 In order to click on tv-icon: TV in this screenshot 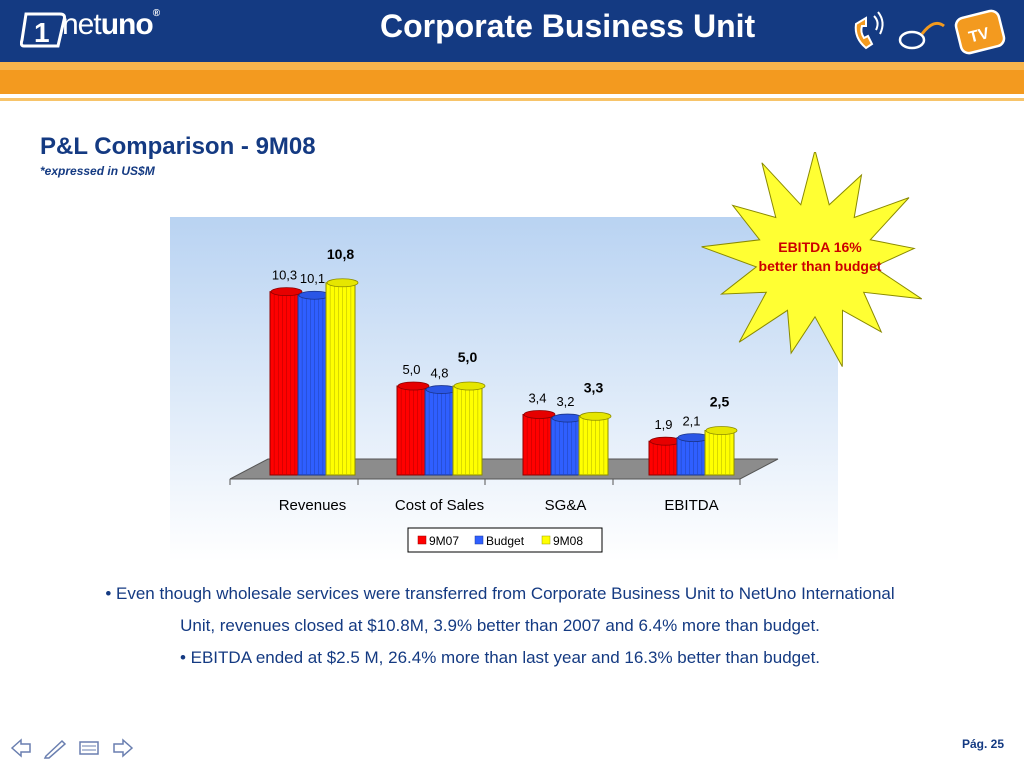, I will do `click(980, 32)`.